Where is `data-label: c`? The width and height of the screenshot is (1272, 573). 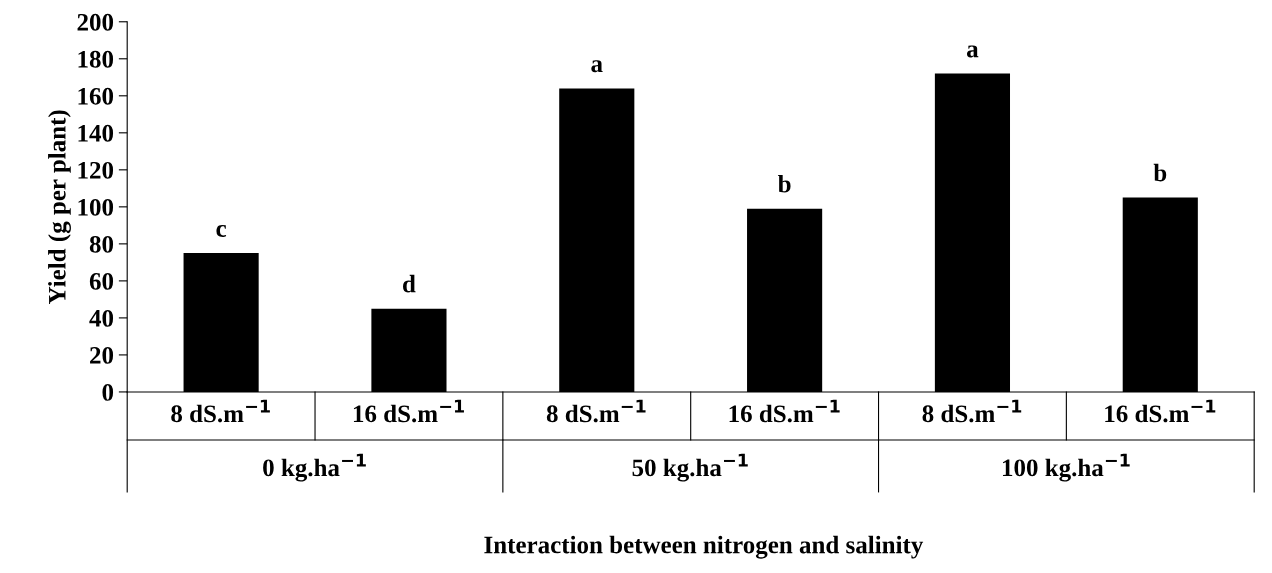 data-label: c is located at coordinates (221, 230).